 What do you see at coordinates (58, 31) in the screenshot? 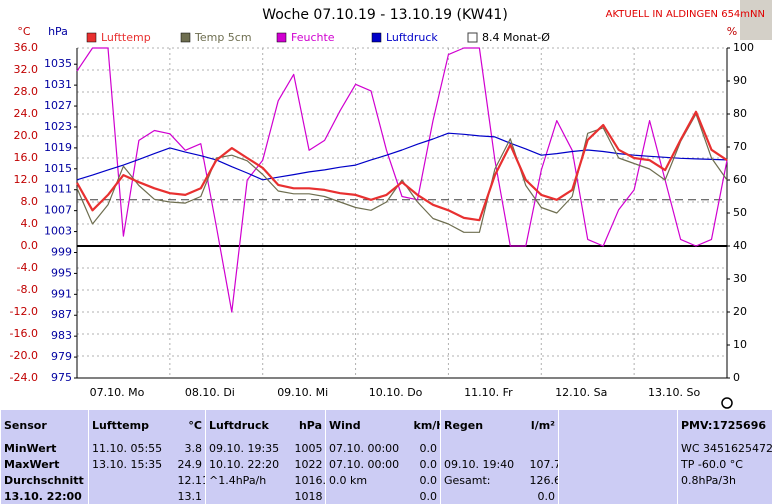
I see `y3-unit: hPa` at bounding box center [58, 31].